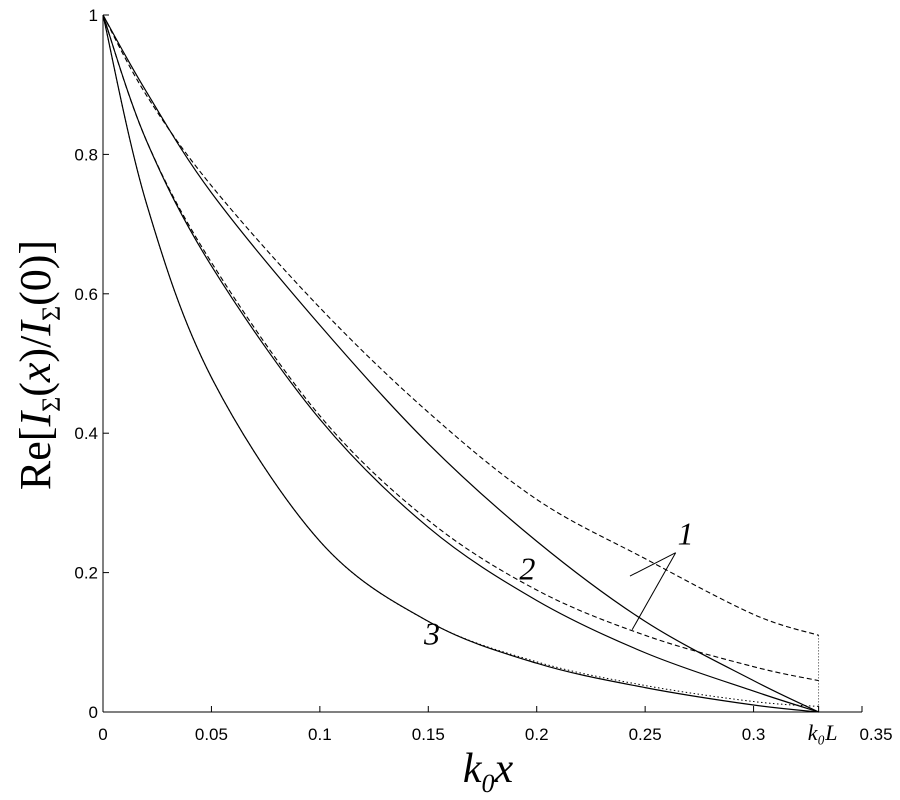  Describe the element at coordinates (211, 734) in the screenshot. I see `x-tick-label: 0.05` at that location.